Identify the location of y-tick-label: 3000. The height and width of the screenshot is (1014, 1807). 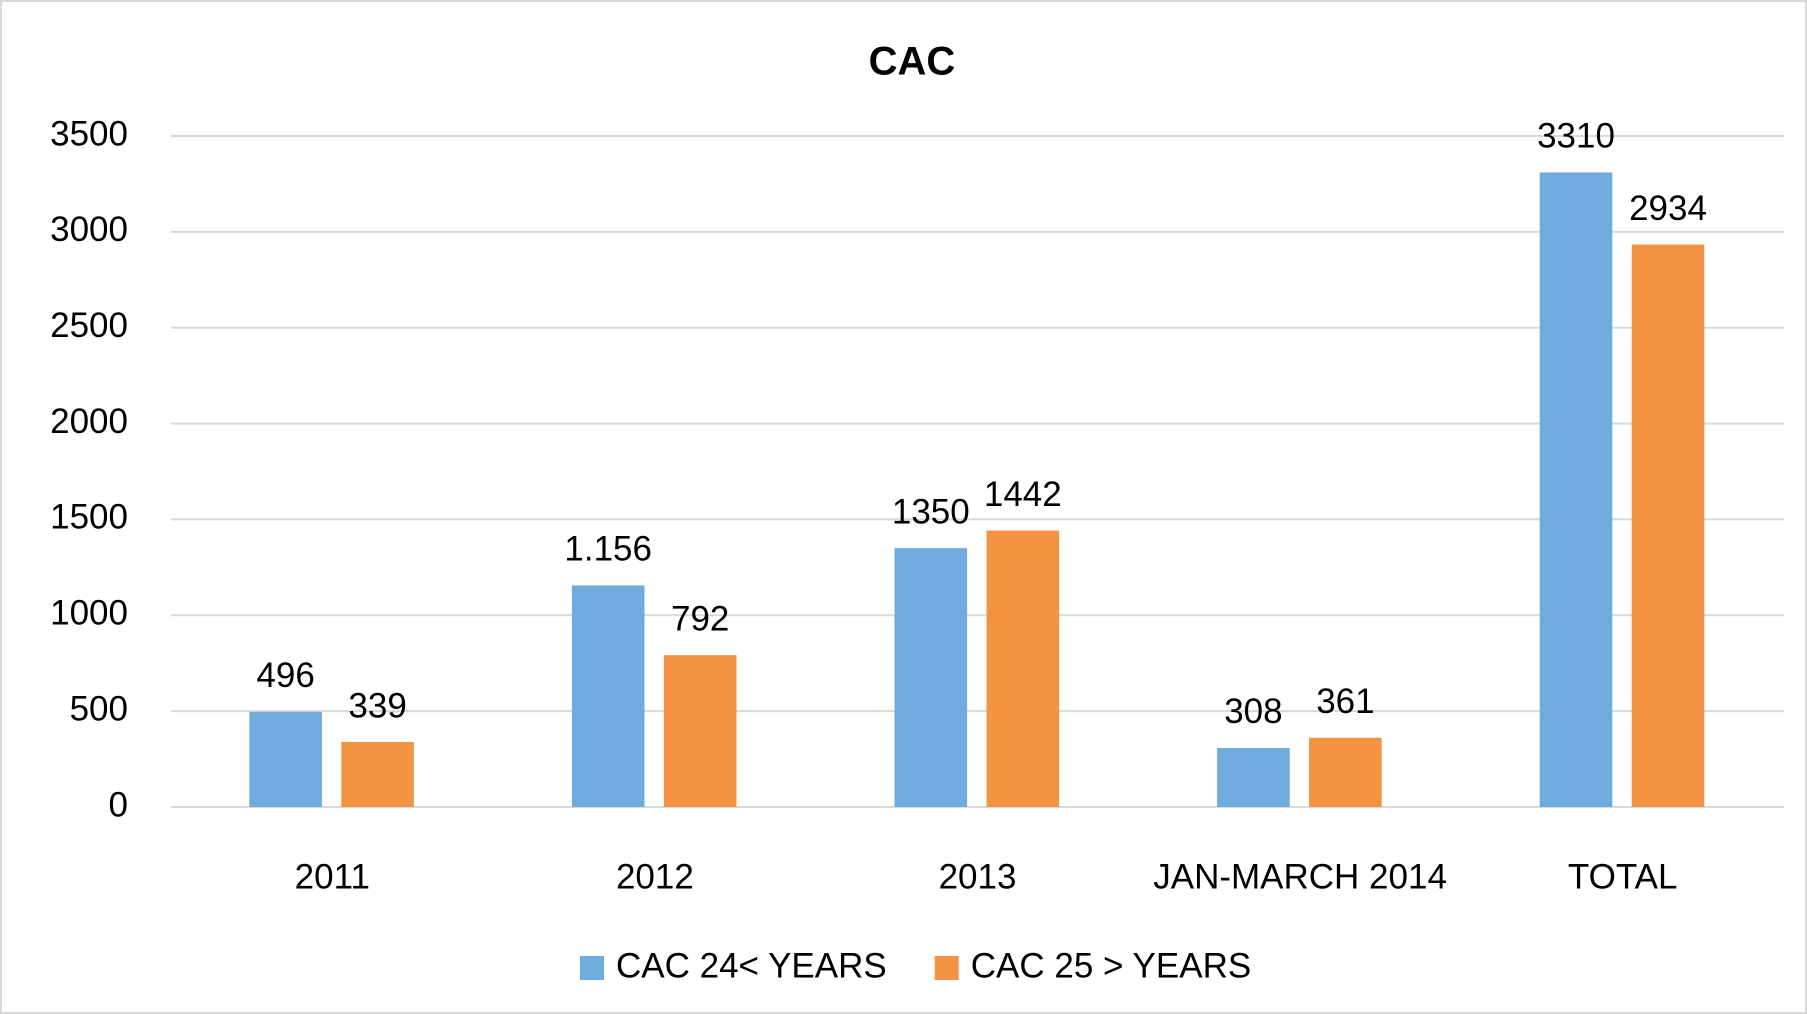
(89, 229).